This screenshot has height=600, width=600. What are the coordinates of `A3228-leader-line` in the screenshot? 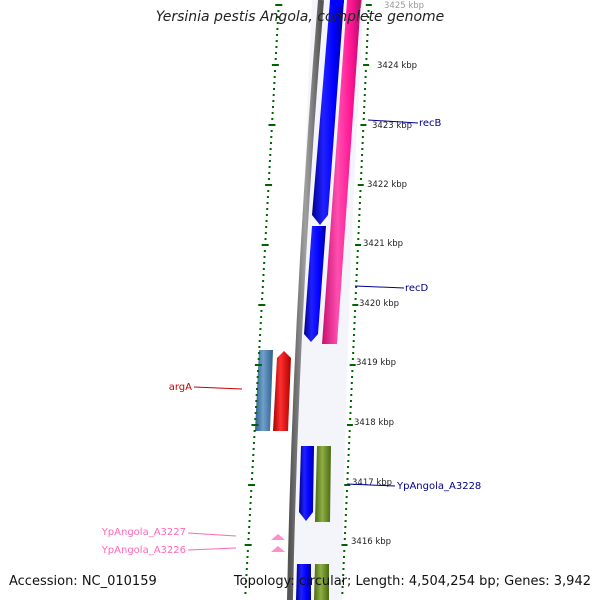 It's located at (371, 485).